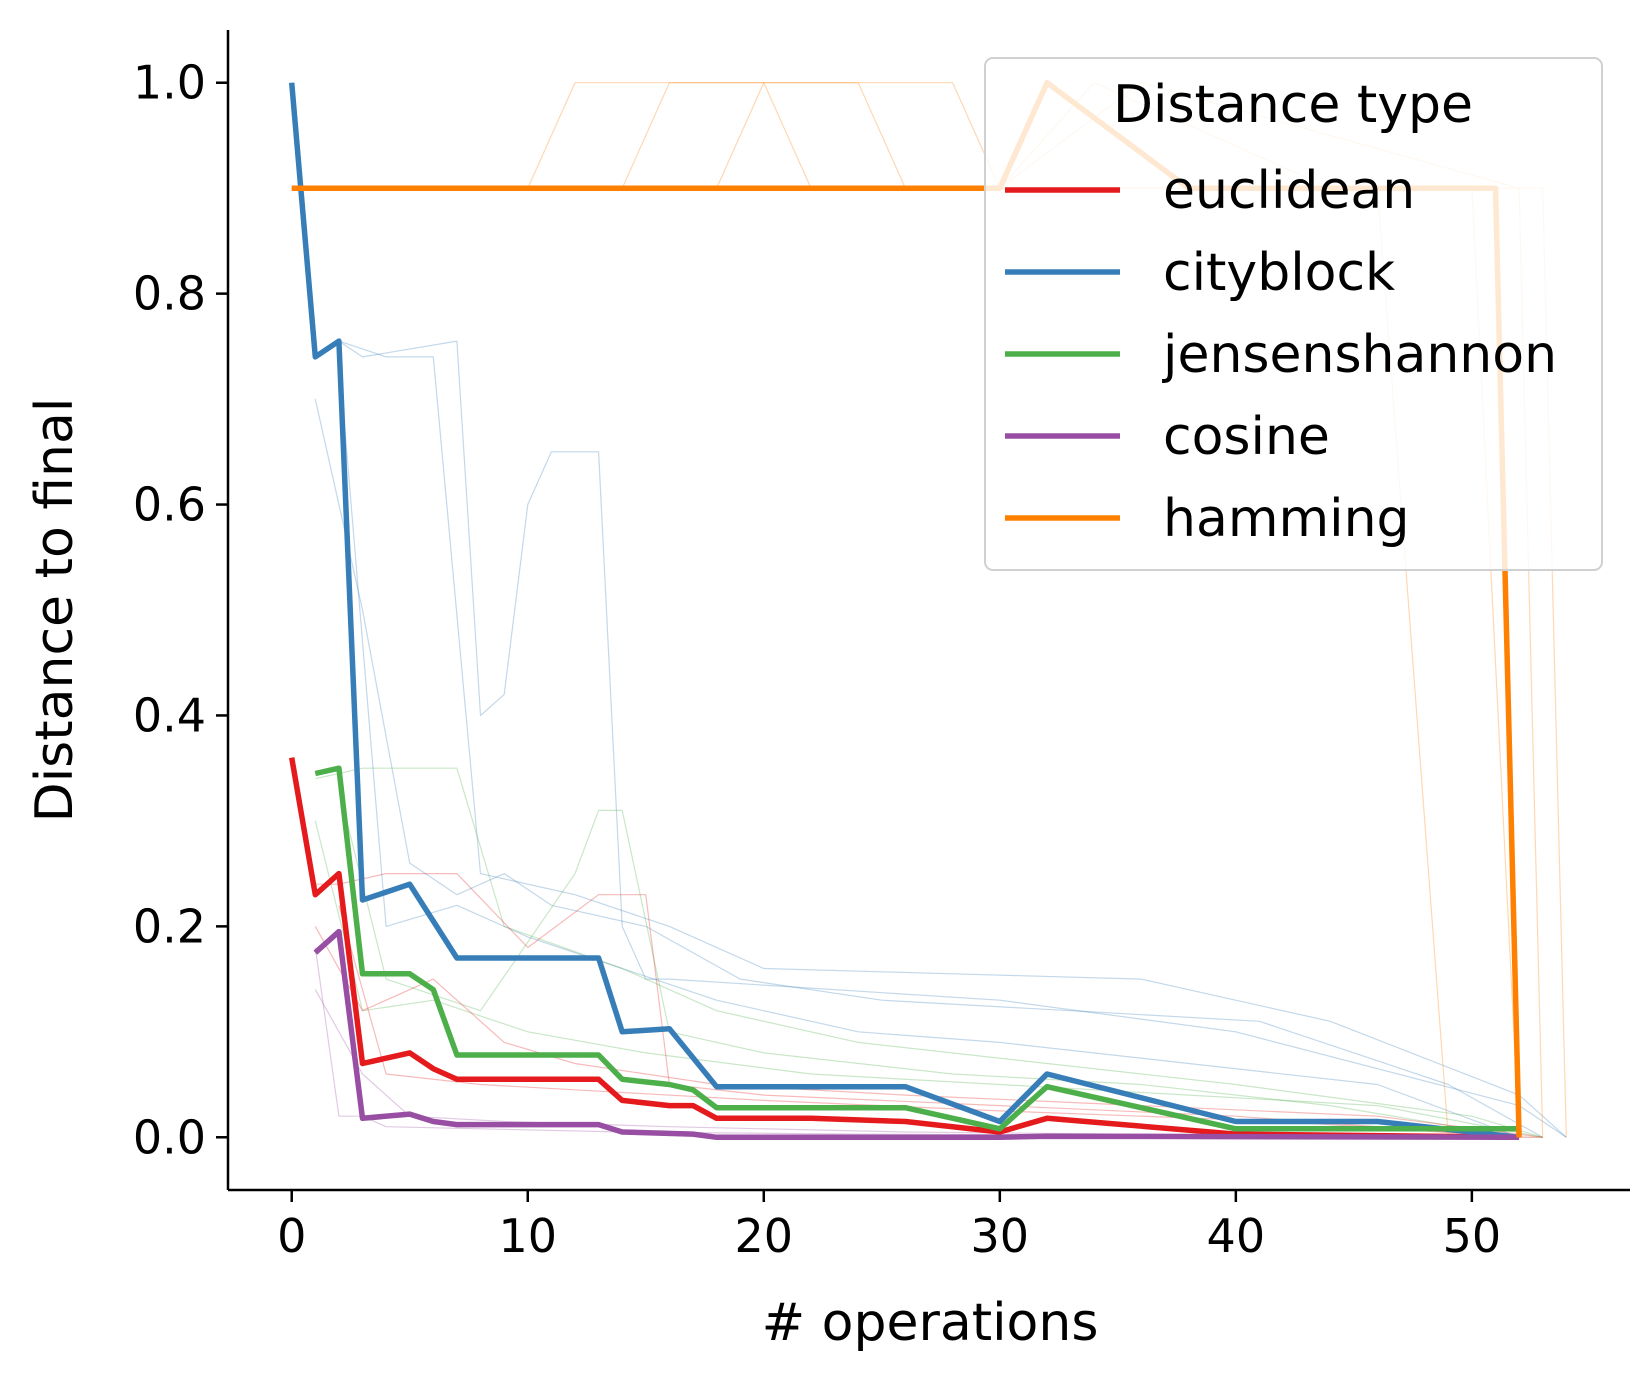  I want to click on x-axis-label: # operations, so click(930, 1323).